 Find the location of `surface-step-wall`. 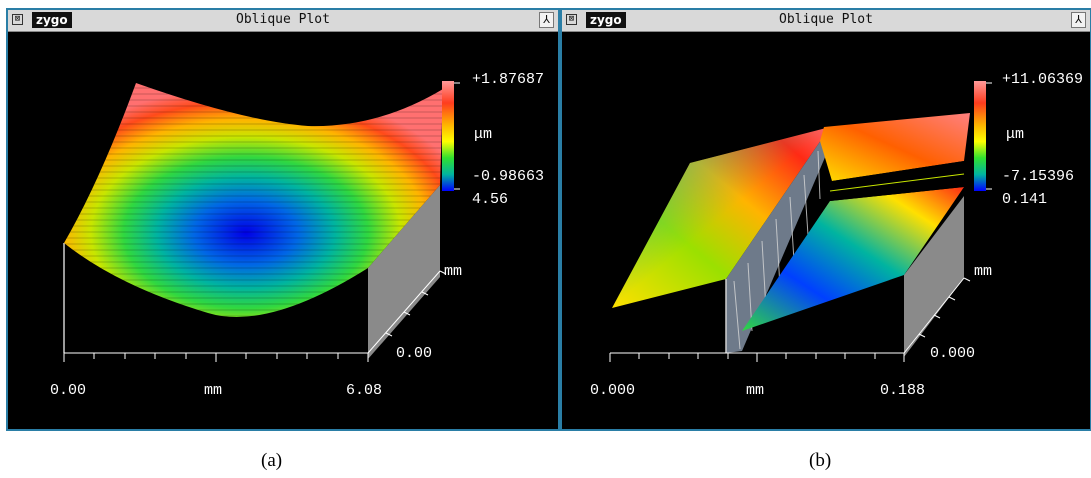

surface-step-wall is located at coordinates (779, 240).